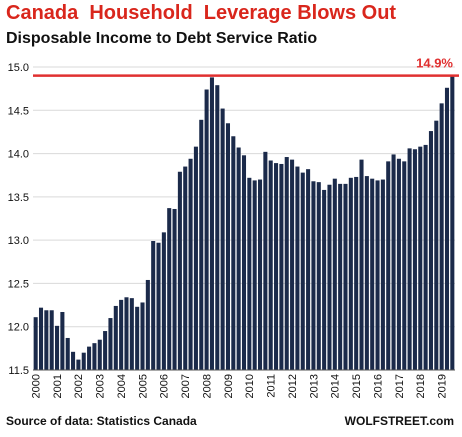 The image size is (462, 437). I want to click on x-tick-label: 2015, so click(357, 386).